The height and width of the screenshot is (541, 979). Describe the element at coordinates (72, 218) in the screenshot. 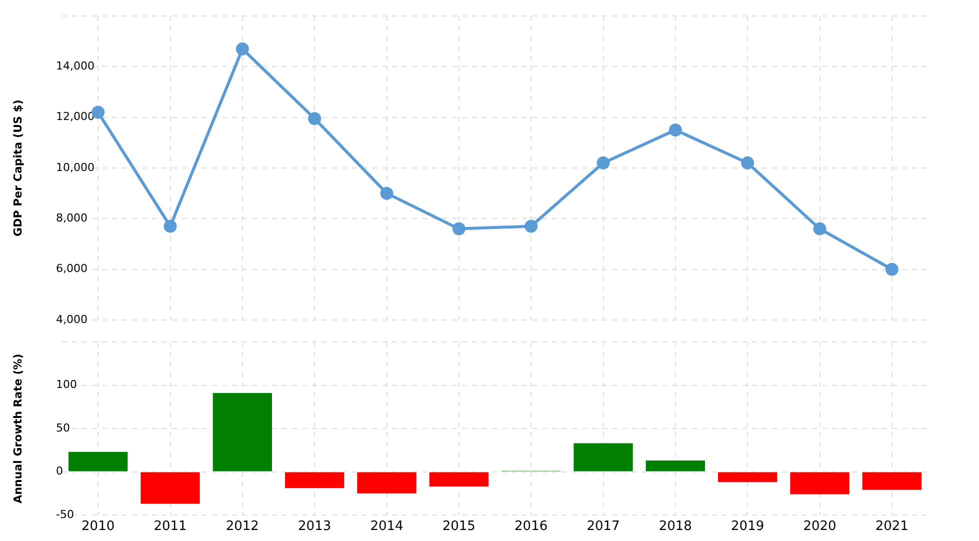

I see `y-tick-label: 8,000` at that location.